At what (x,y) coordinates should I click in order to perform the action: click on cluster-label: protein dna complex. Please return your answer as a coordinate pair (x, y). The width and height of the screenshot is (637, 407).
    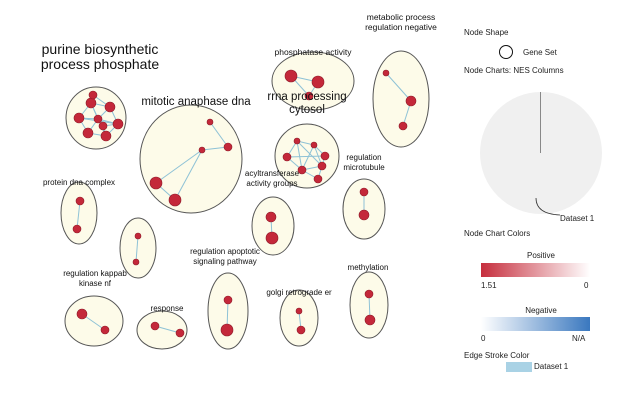
    Looking at the image, I should click on (79, 182).